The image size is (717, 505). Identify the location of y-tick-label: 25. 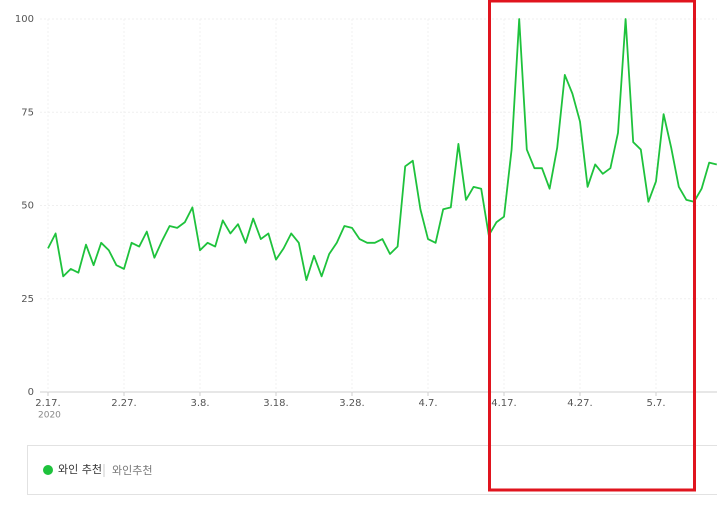
(27, 299).